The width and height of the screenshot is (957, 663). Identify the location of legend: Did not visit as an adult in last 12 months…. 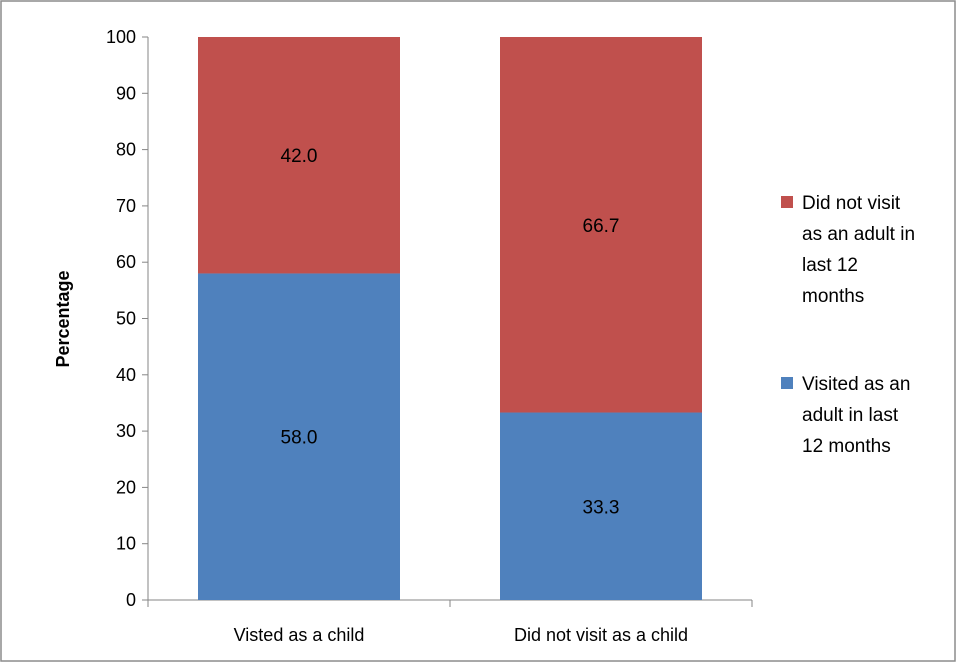
(848, 325).